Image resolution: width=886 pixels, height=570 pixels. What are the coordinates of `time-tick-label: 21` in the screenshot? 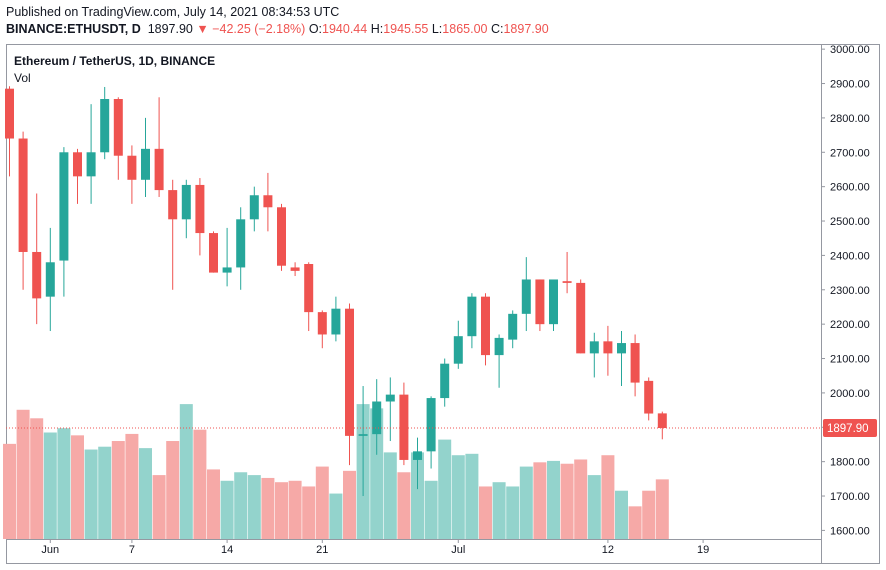 It's located at (322, 550).